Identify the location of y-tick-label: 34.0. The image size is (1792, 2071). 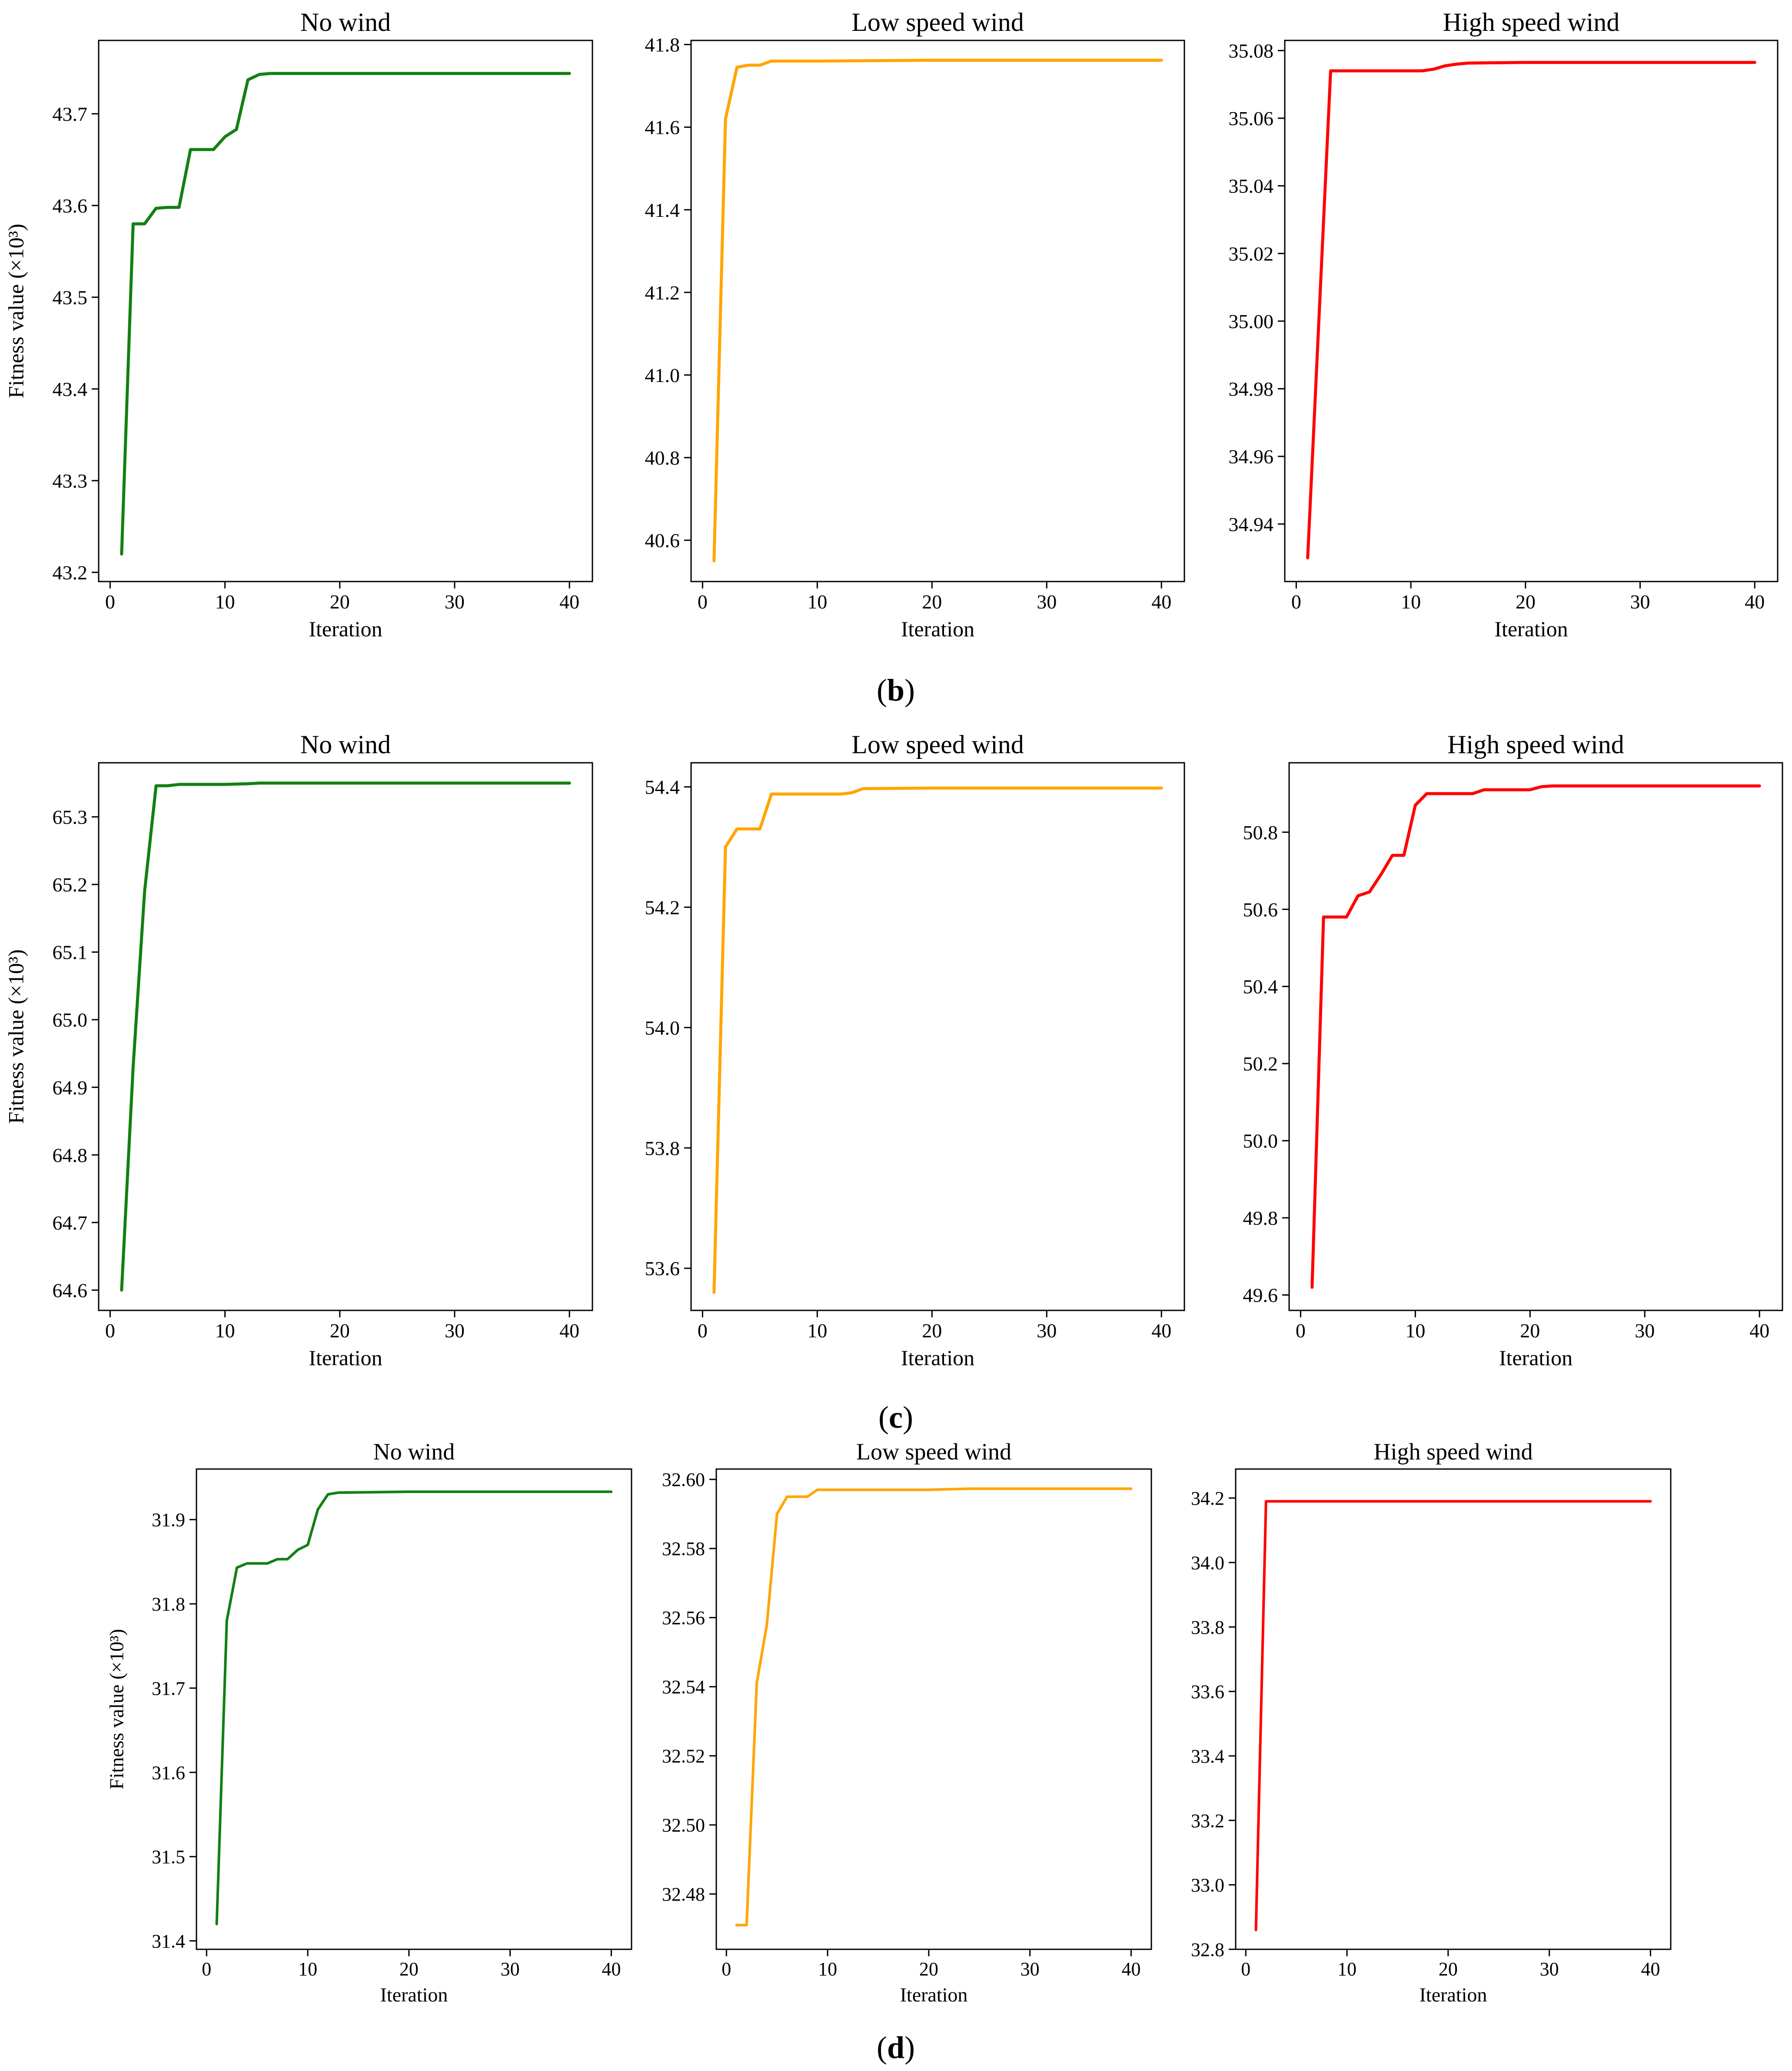
(1207, 1562).